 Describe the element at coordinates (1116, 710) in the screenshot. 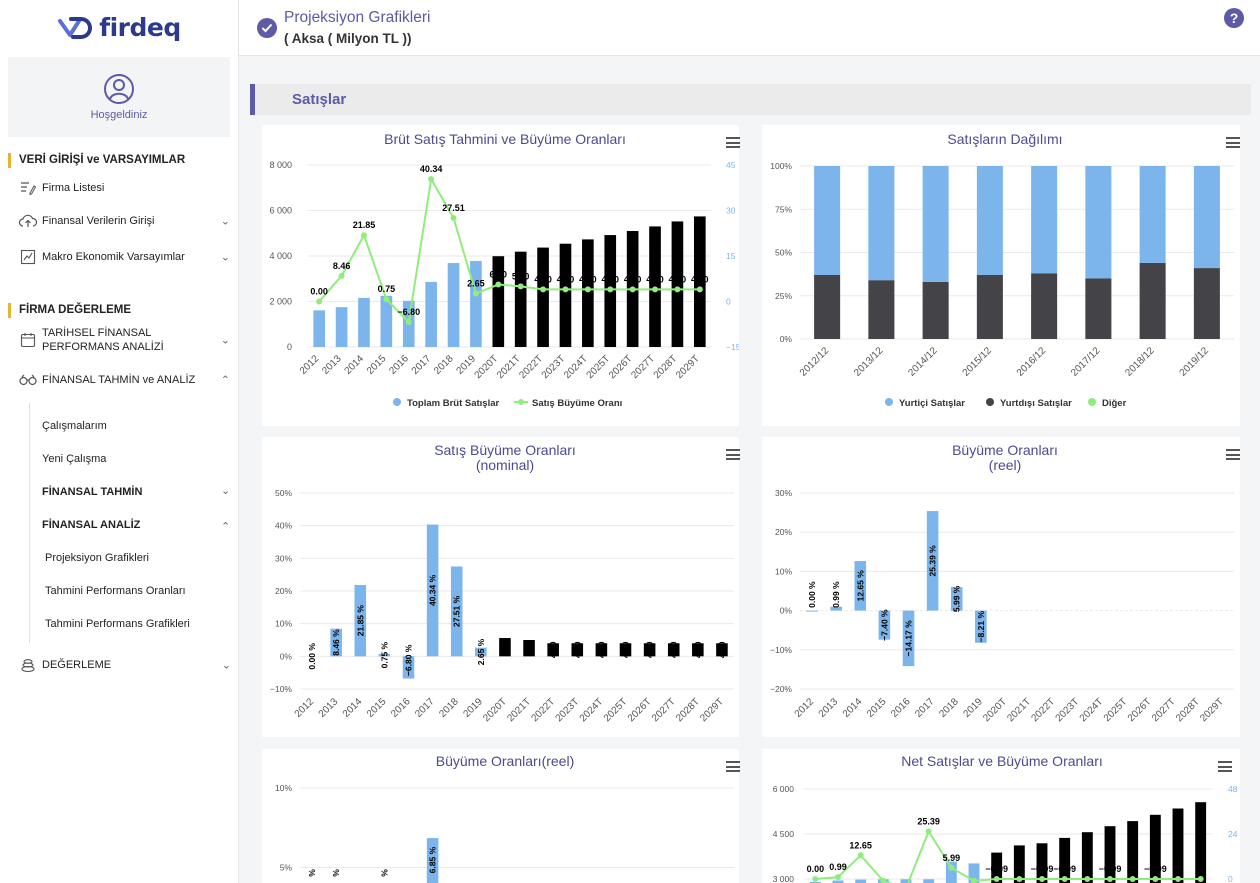

I see `x-tick-label: 2025T` at that location.